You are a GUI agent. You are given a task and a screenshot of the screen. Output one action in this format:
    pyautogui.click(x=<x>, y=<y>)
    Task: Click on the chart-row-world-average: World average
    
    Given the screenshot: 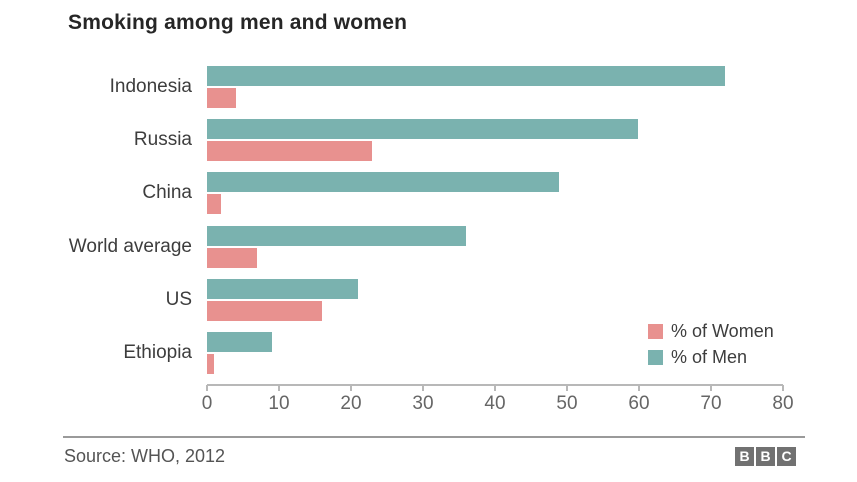 What is the action you would take?
    pyautogui.click(x=428, y=246)
    